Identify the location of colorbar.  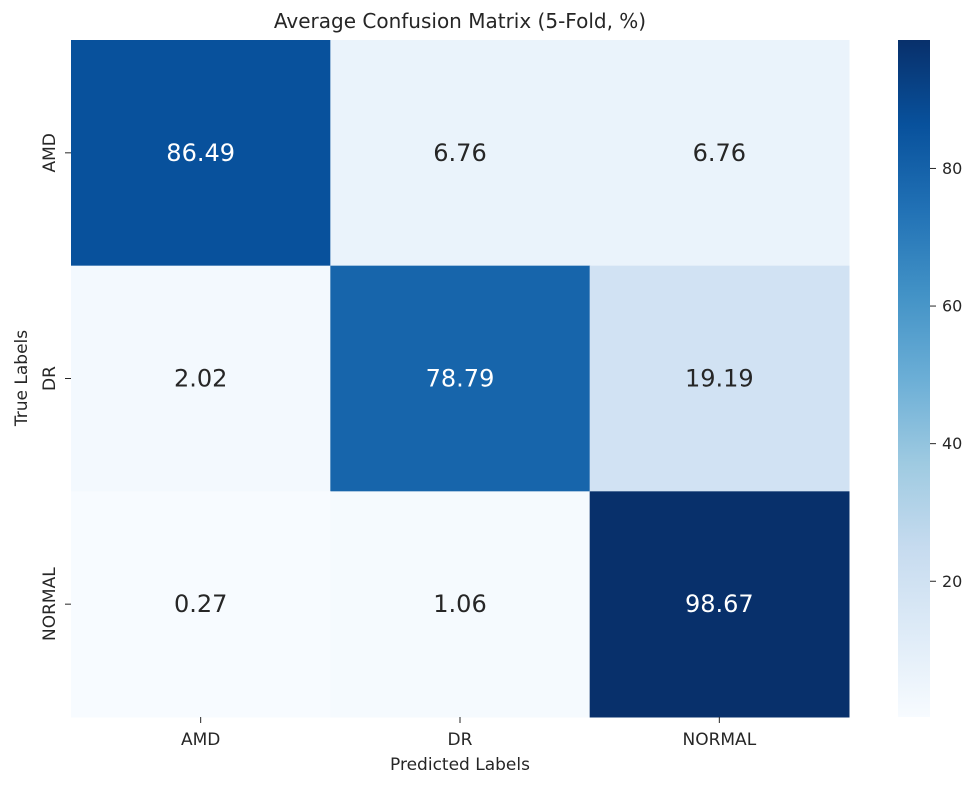
(914, 378).